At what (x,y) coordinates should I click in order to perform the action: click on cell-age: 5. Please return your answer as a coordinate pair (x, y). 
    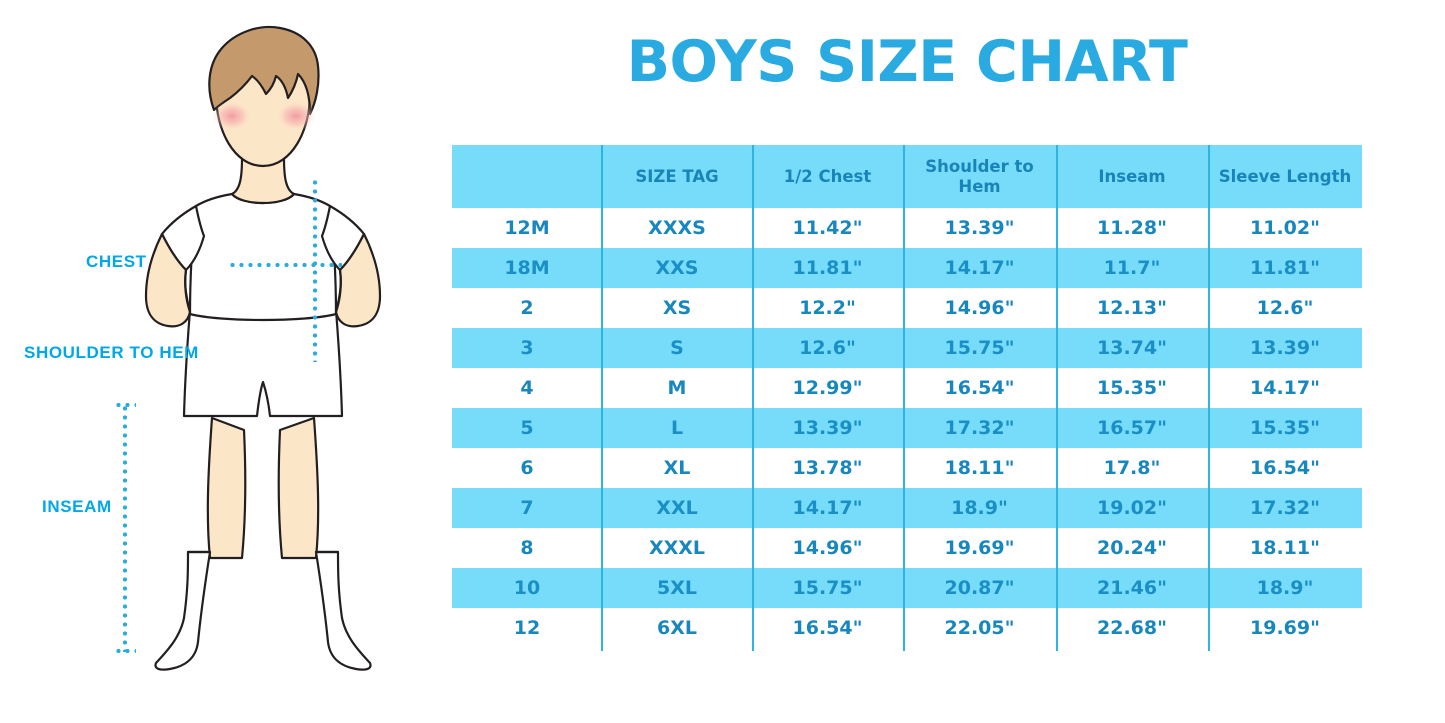
    Looking at the image, I should click on (527, 428).